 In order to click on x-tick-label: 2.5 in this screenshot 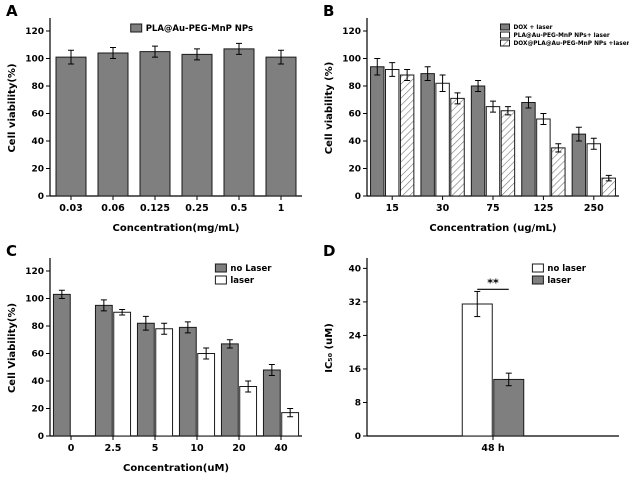, I will do `click(113, 448)`.